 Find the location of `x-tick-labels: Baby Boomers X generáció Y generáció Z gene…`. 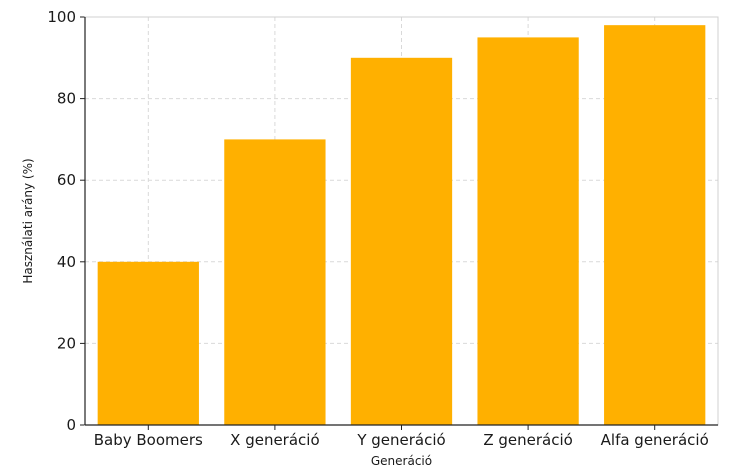

x-tick-labels: Baby Boomers X generáció Y generáció Z gene… is located at coordinates (401, 437).